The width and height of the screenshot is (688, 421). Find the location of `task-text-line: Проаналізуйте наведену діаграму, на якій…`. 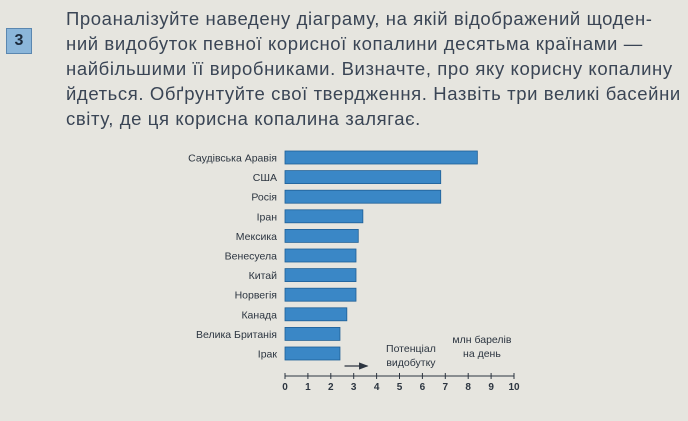

task-text-line: Проаналізуйте наведену діаграму, на якій… is located at coordinates (359, 18).